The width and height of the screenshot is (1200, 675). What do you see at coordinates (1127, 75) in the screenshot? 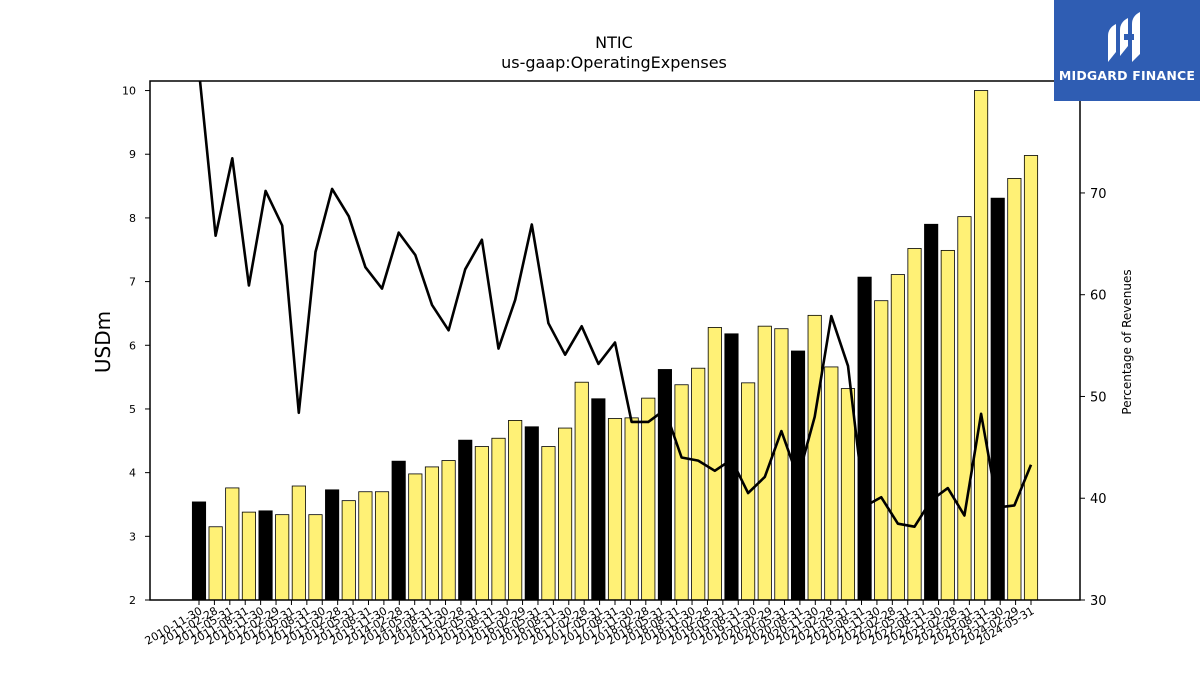
I see `brand-name: MIDGARD FINANCE` at bounding box center [1127, 75].